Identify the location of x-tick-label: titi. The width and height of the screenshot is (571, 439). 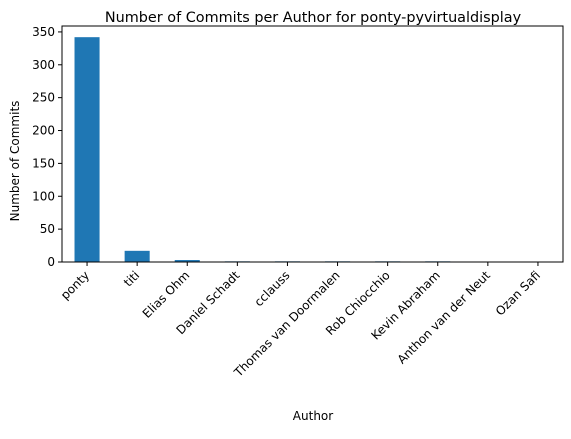
(131, 278).